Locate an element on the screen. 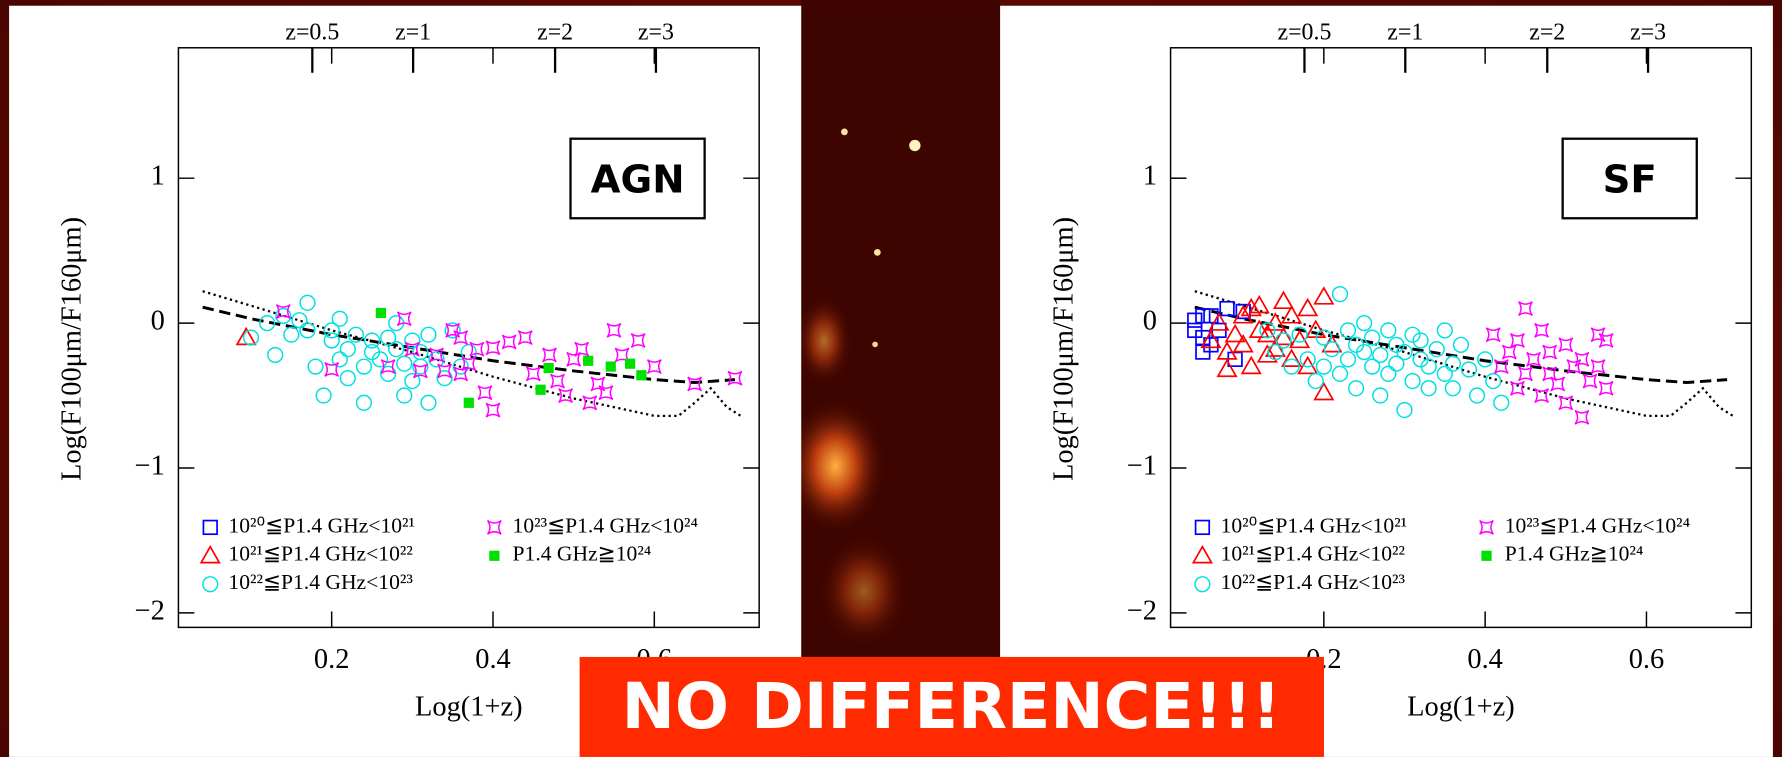  y-tick-label: 0 is located at coordinates (158, 321).